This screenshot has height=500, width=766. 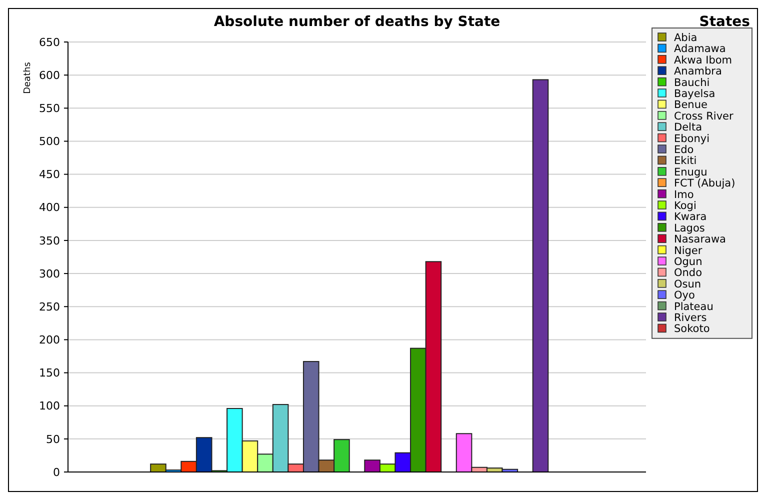 What do you see at coordinates (694, 306) in the screenshot?
I see `legend-label: Plateau` at bounding box center [694, 306].